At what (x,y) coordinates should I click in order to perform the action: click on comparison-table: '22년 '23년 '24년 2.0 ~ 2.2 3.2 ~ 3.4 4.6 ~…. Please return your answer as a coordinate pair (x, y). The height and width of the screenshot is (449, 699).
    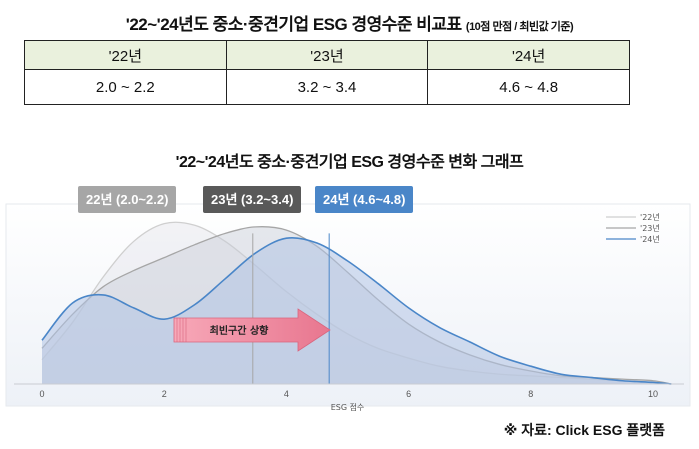
    Looking at the image, I should click on (327, 72).